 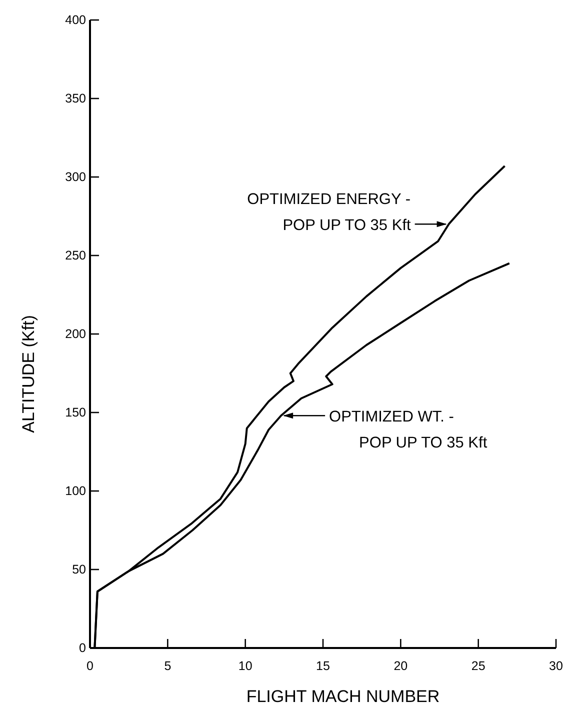 I want to click on x-tick-label: 25, so click(x=478, y=666).